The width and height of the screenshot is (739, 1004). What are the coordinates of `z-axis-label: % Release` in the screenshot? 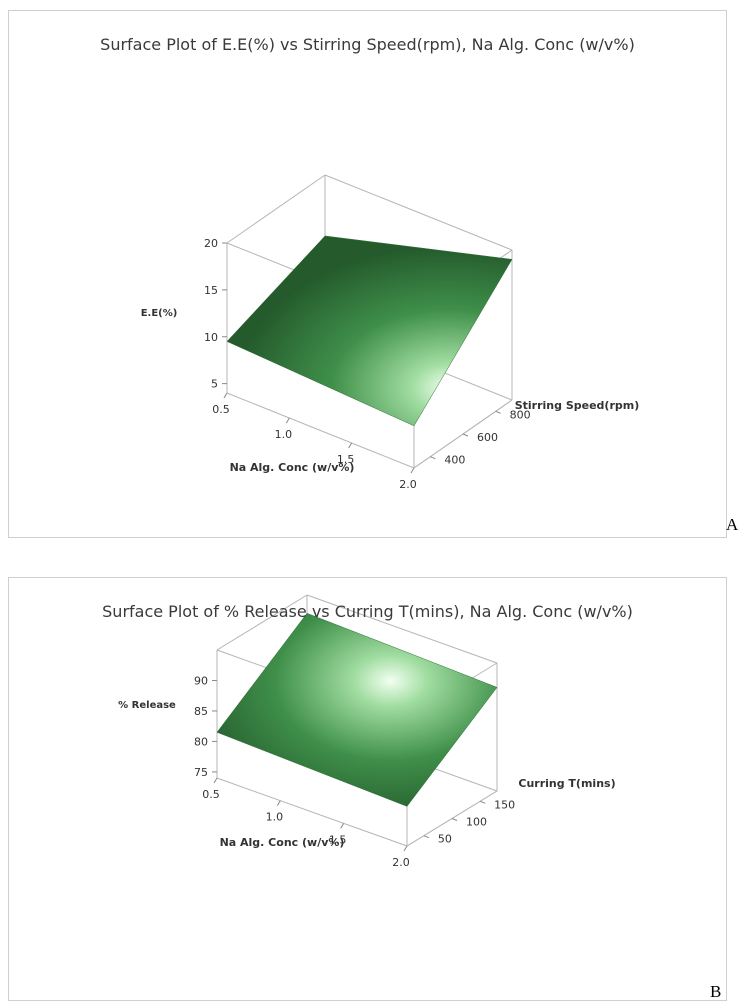 It's located at (147, 705).